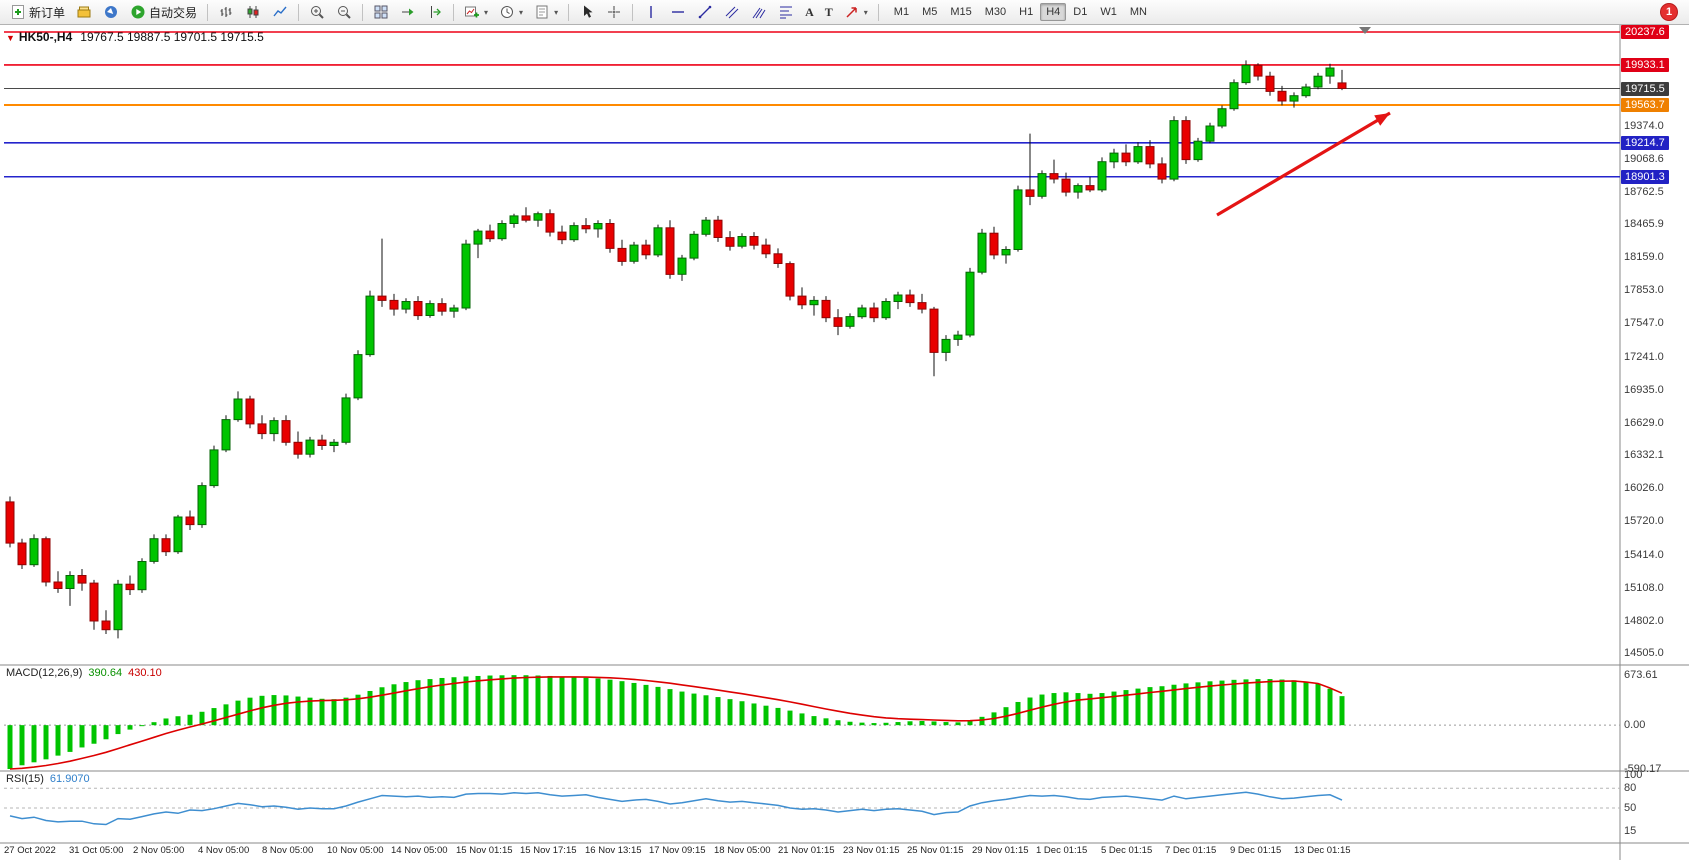 Image resolution: width=1689 pixels, height=860 pixels. Describe the element at coordinates (226, 12) in the screenshot. I see `bar-chart-mode-button` at that location.